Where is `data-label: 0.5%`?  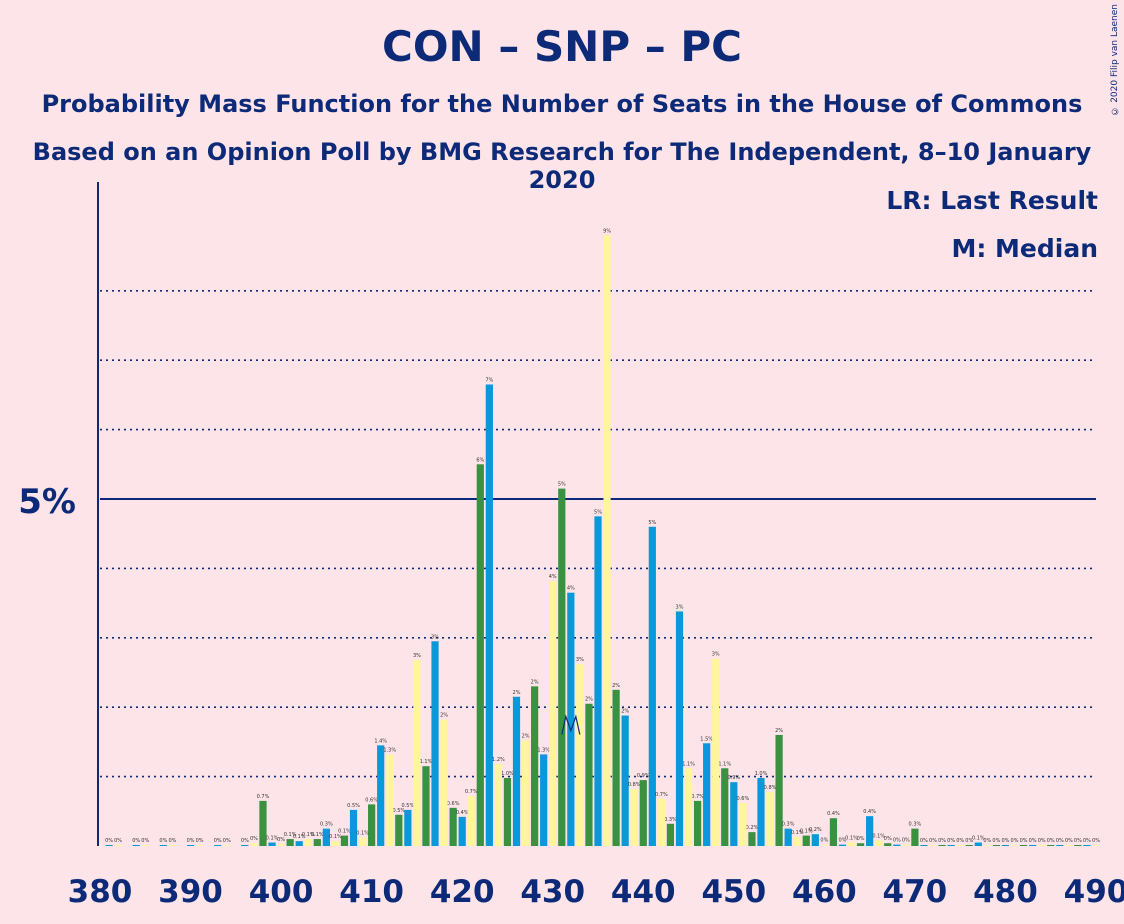 data-label: 0.5% is located at coordinates (398, 811).